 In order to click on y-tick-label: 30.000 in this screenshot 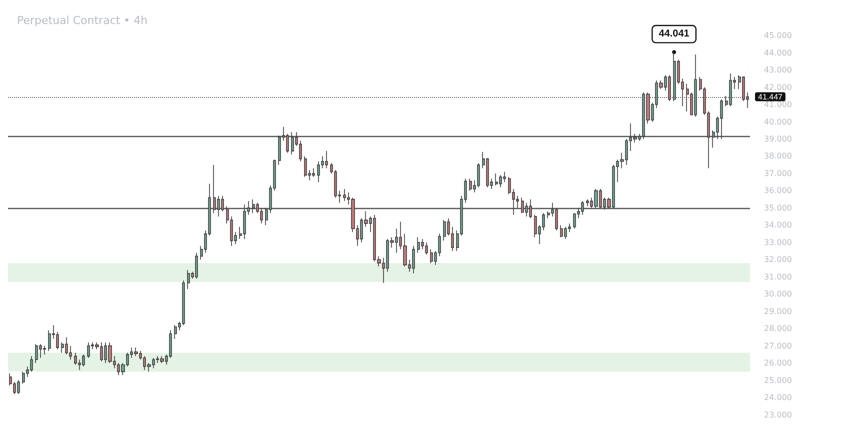, I will do `click(778, 294)`.